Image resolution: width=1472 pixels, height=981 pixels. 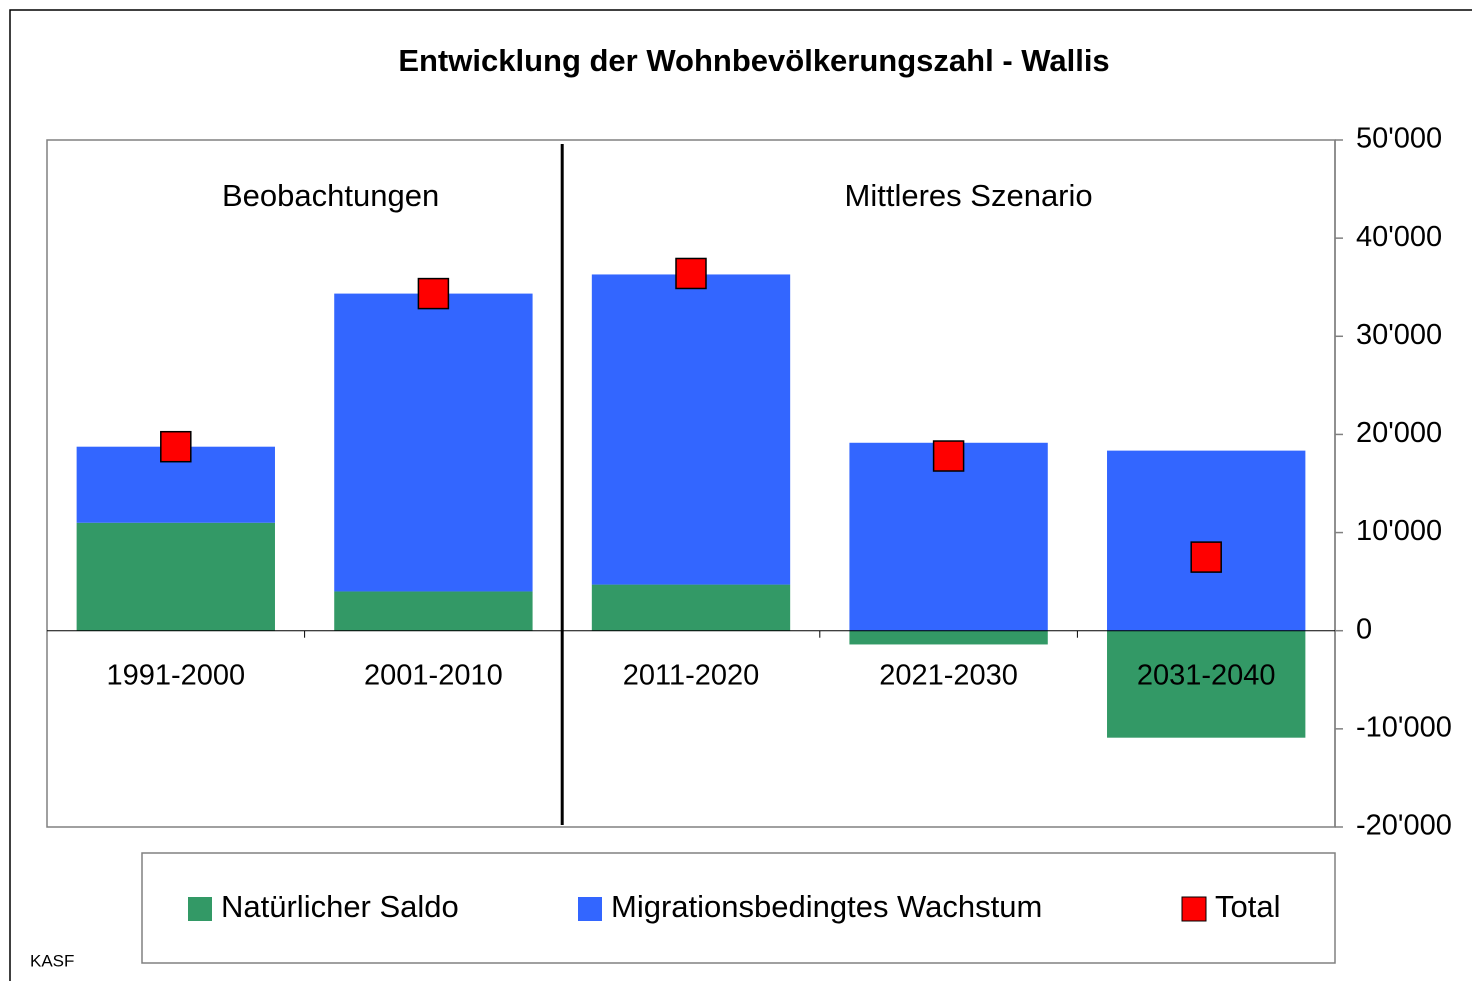 What do you see at coordinates (1247, 906) in the screenshot?
I see `legend-label: Total` at bounding box center [1247, 906].